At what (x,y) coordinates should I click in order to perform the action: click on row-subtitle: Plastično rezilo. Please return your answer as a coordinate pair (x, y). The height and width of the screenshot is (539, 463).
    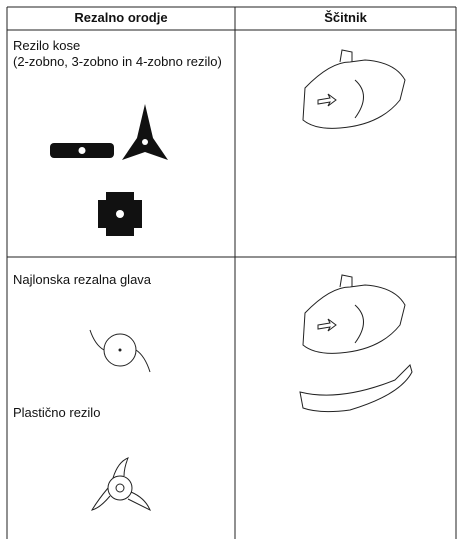
    Looking at the image, I should click on (57, 412).